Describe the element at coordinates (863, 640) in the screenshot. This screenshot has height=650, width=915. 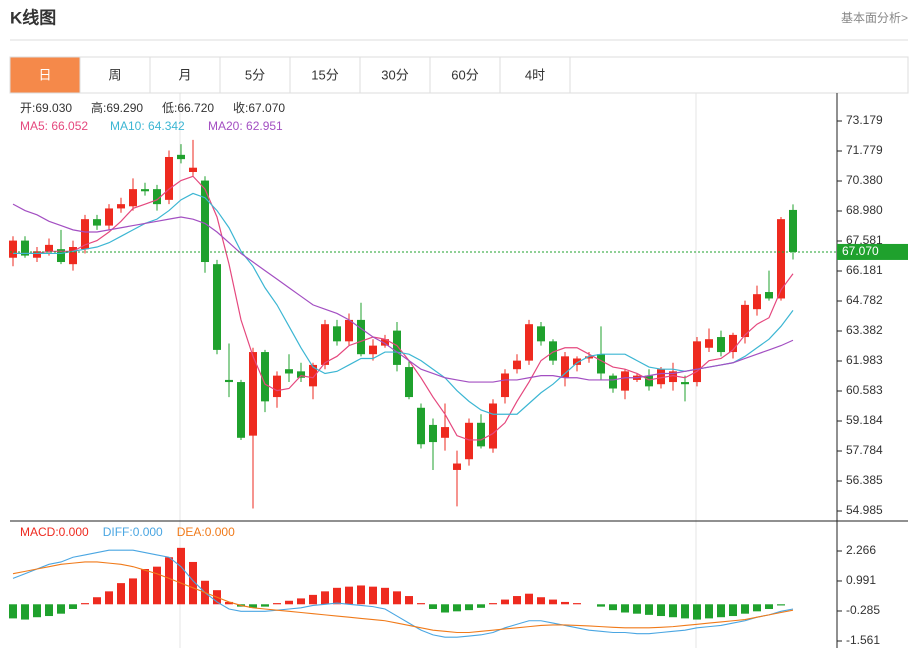
I see `y-tick-label: -1.561` at that location.